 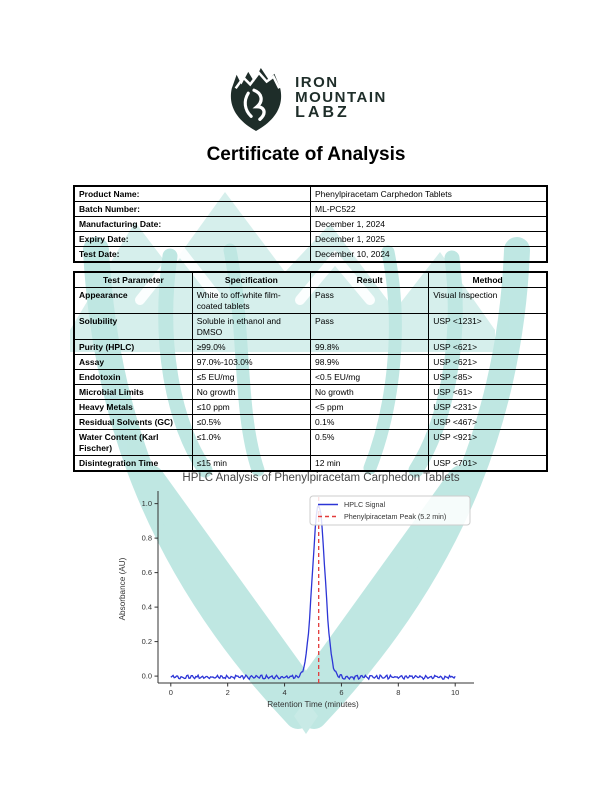 I want to click on info-row: Batch Number: ML-PC522, so click(x=310, y=209).